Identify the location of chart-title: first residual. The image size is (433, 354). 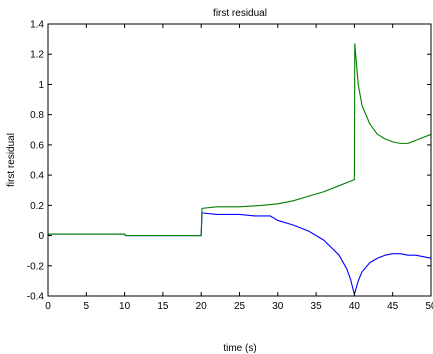
(240, 13).